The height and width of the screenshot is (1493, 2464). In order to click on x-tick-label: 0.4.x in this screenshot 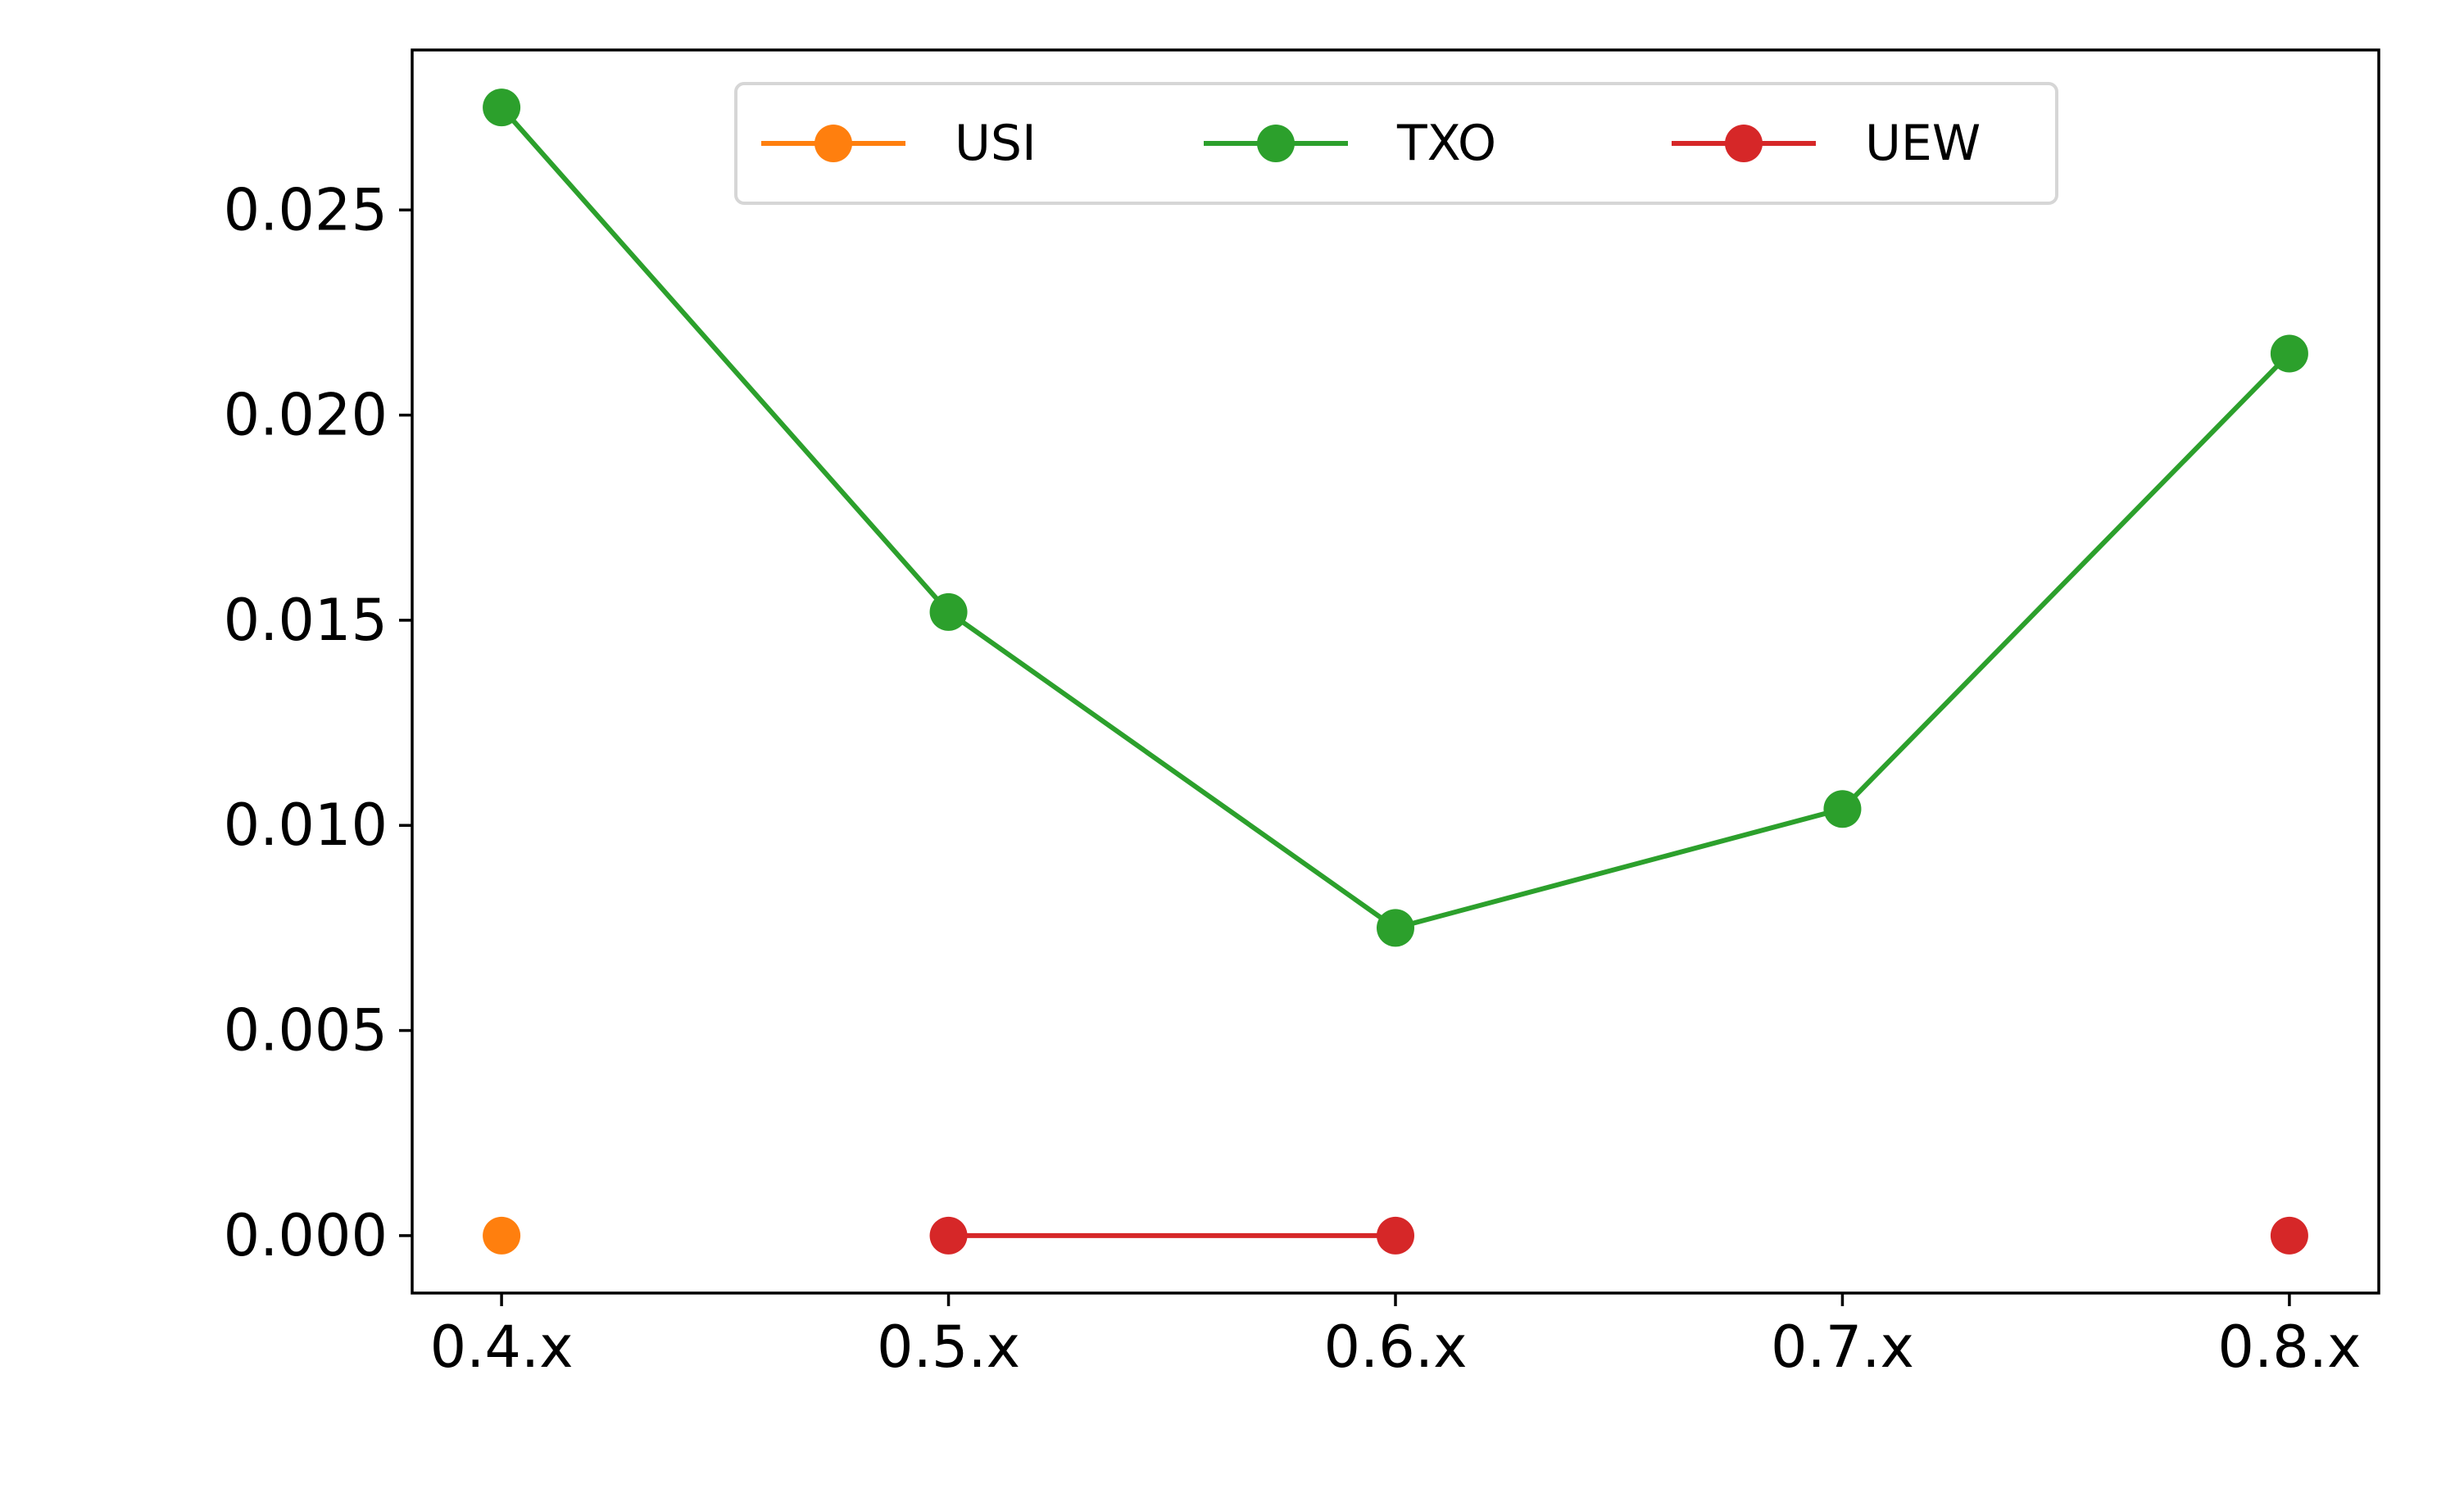, I will do `click(502, 1348)`.